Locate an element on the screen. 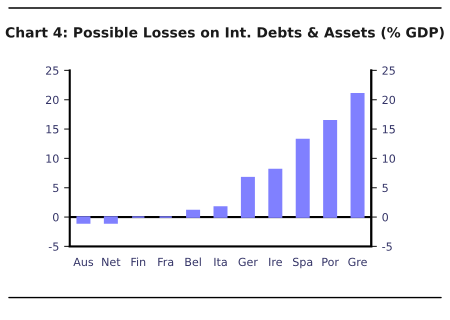  y2-tick-label: 10 is located at coordinates (389, 158).